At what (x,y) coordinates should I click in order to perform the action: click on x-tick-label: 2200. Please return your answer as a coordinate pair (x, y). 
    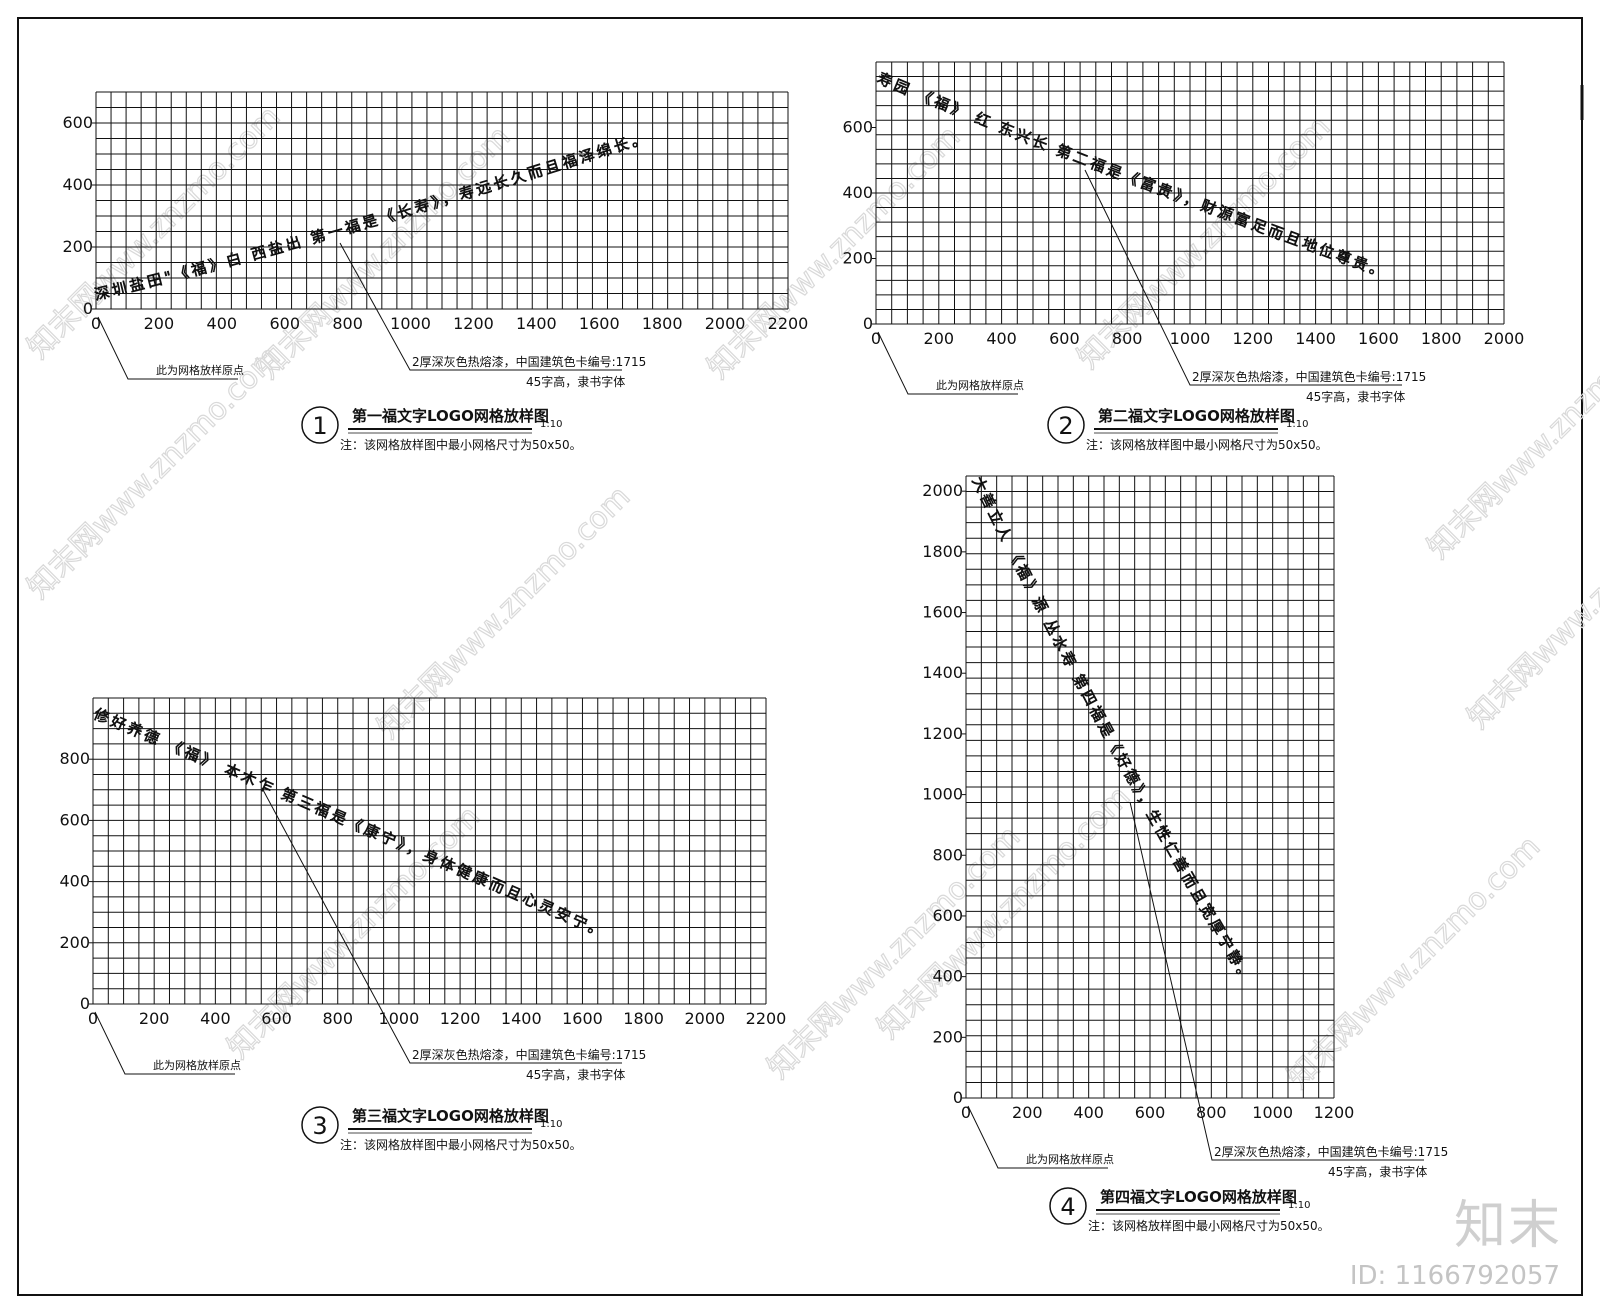
    Looking at the image, I should click on (766, 1018).